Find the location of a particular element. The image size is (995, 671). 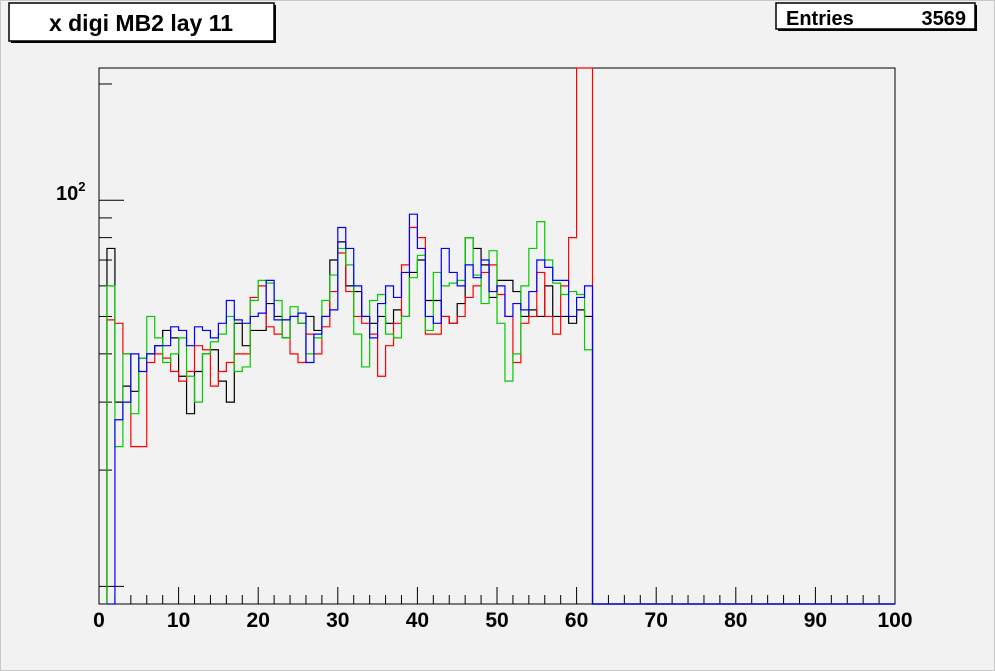

x-tick-label: 10 is located at coordinates (178, 620).